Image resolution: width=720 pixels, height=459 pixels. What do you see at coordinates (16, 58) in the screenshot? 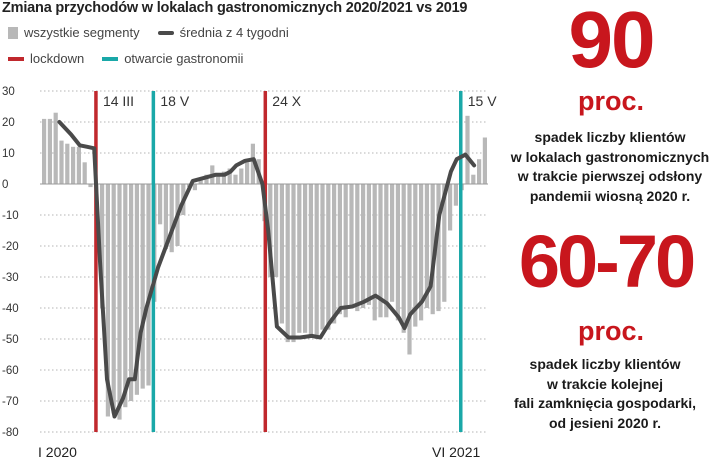
I see `legend-lockdown-swatch` at bounding box center [16, 58].